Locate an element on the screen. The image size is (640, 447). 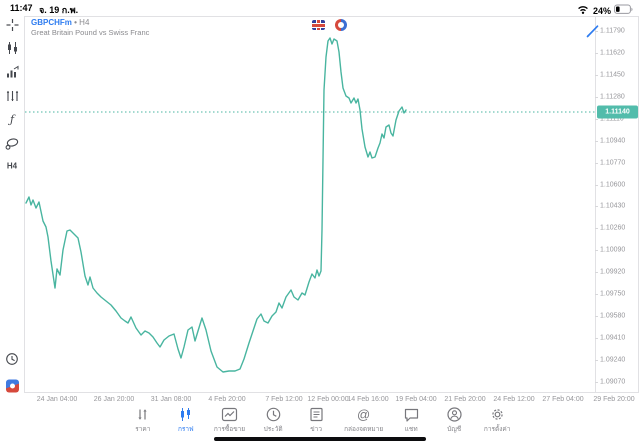
y-axis-label: 1.11110 is located at coordinates (612, 119).